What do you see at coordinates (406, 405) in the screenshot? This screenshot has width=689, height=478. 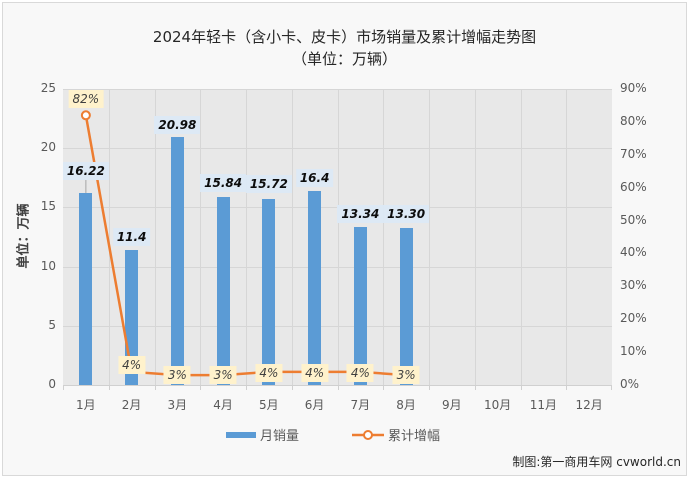 I see `x-axis-tick-label: 8月` at bounding box center [406, 405].